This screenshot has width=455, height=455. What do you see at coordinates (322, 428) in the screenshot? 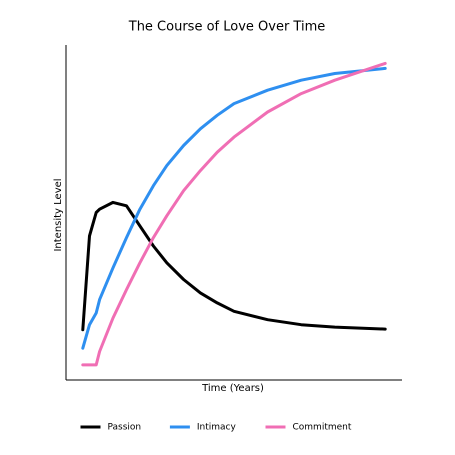
I see `legend-label: Commitment` at bounding box center [322, 428].